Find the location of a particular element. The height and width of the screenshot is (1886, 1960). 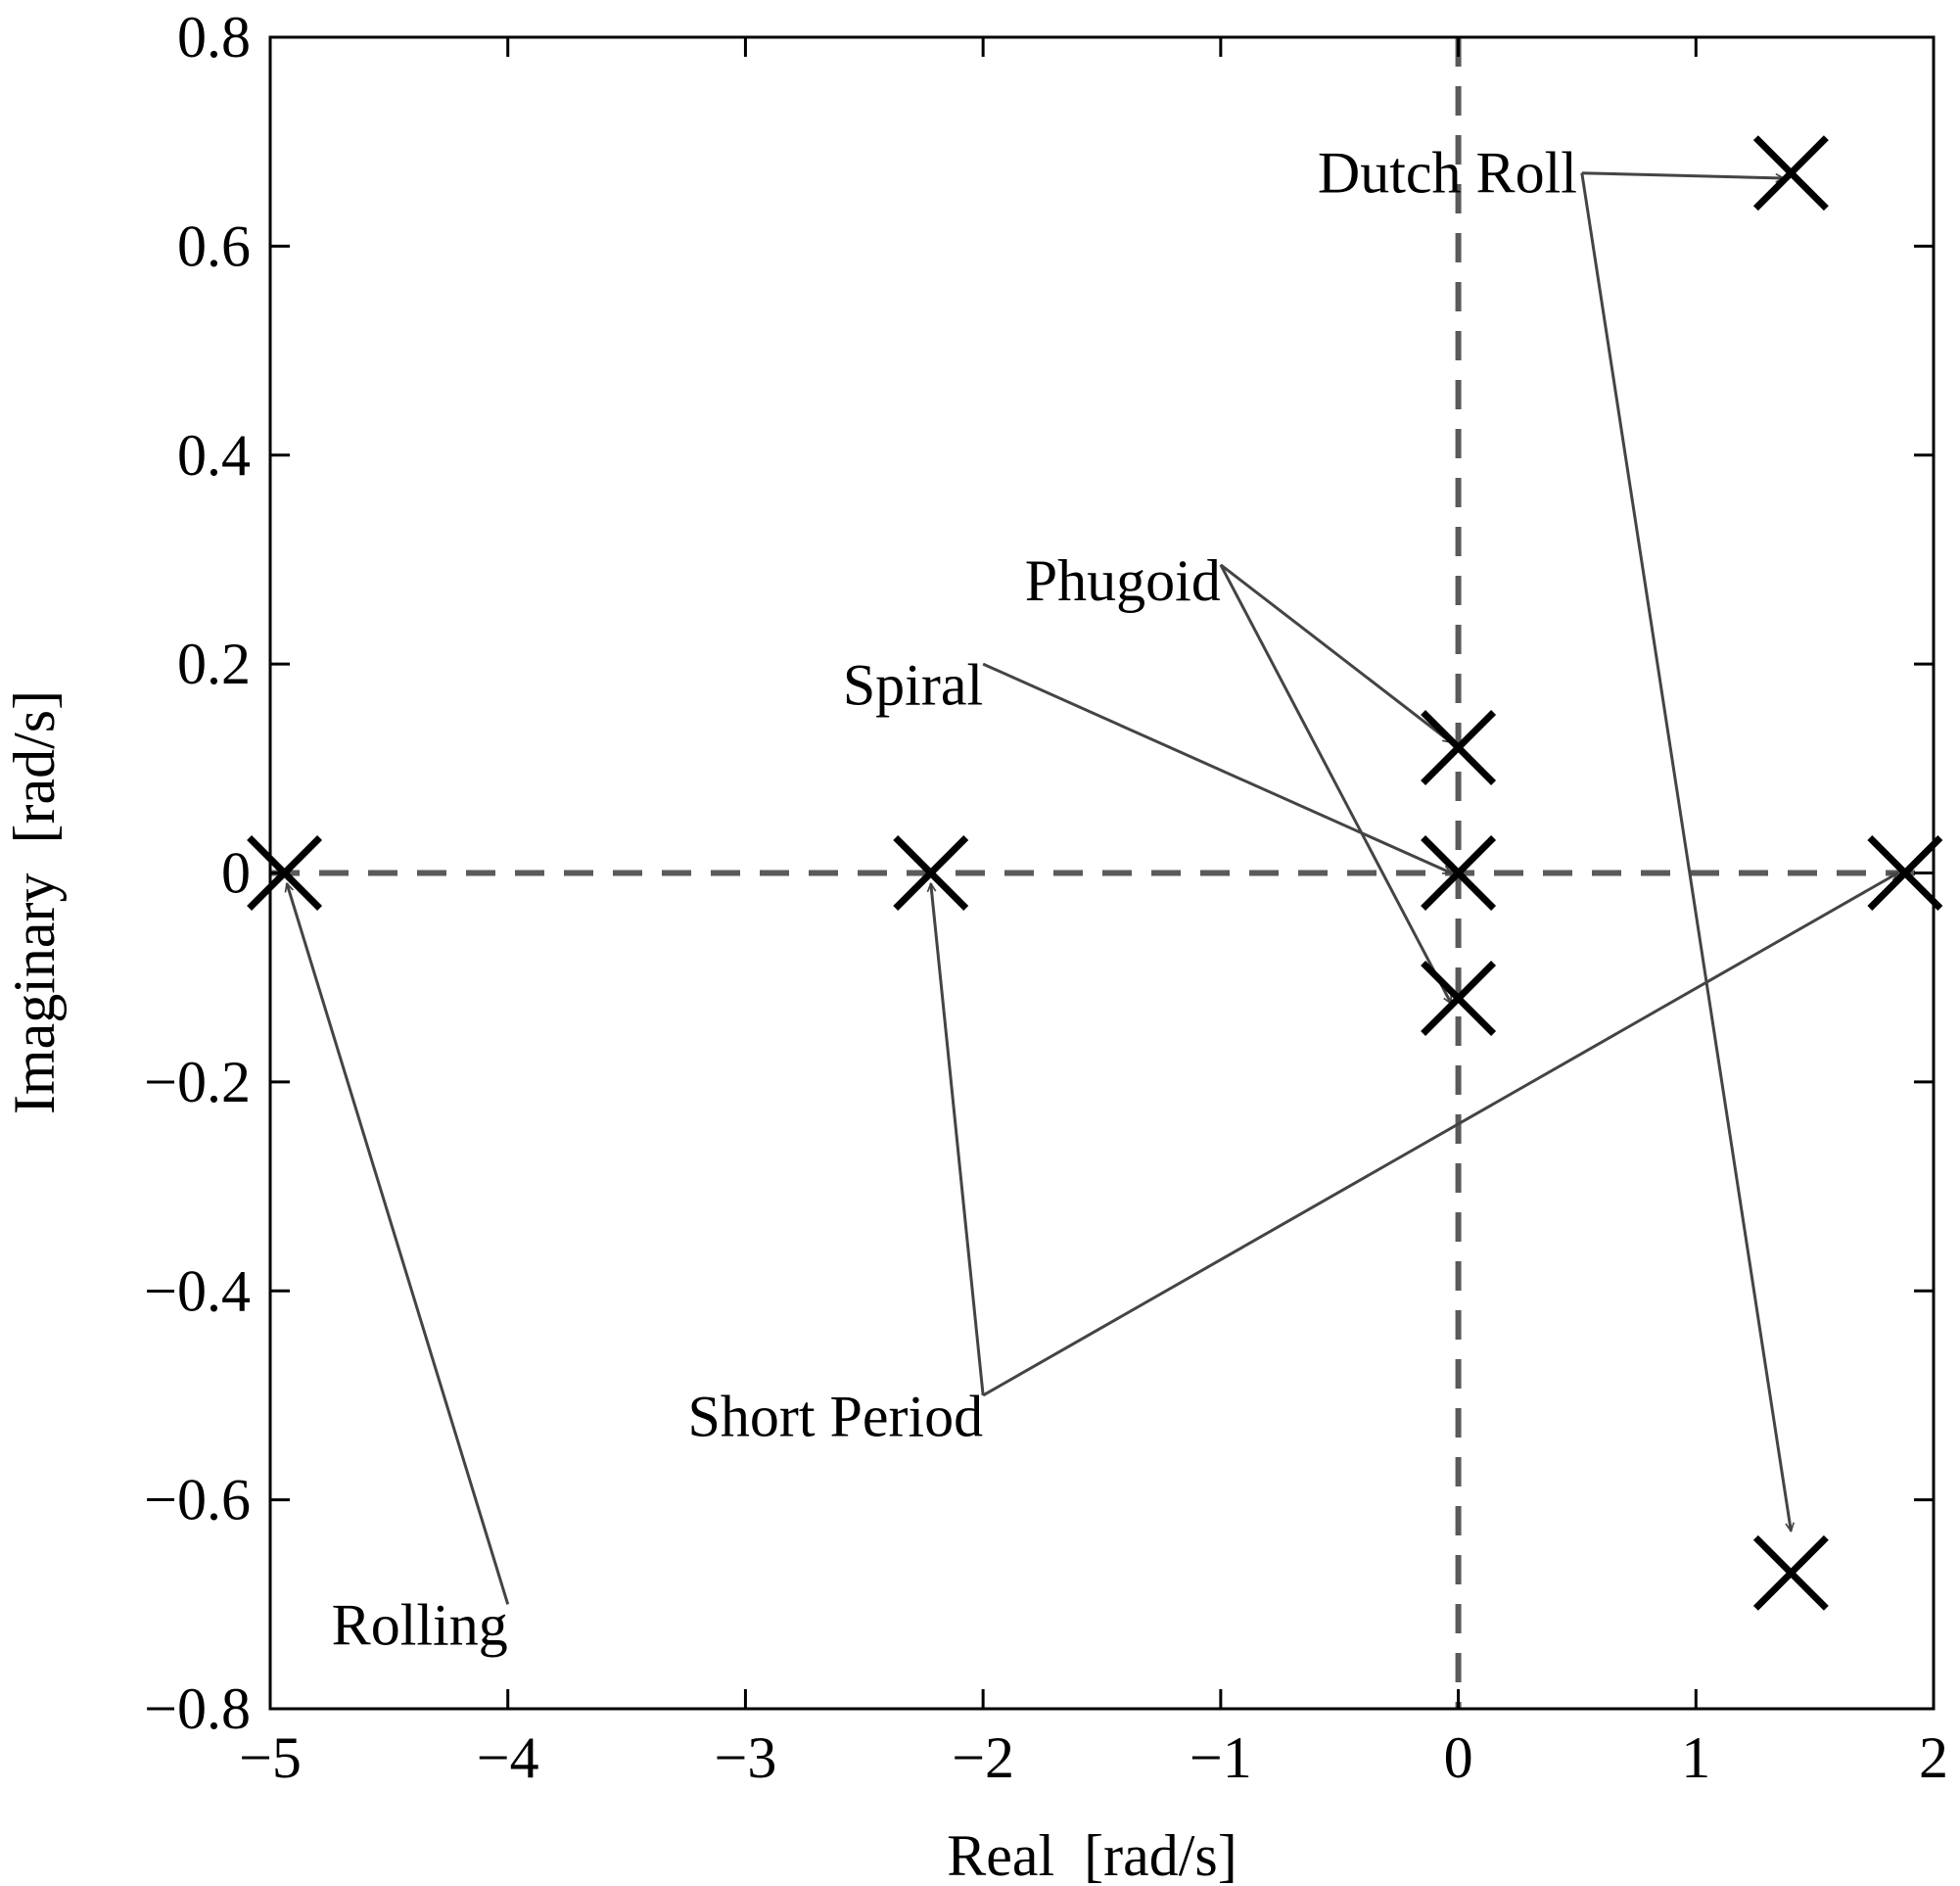

x-axis-label: Real [rad/s] is located at coordinates (1092, 1854).